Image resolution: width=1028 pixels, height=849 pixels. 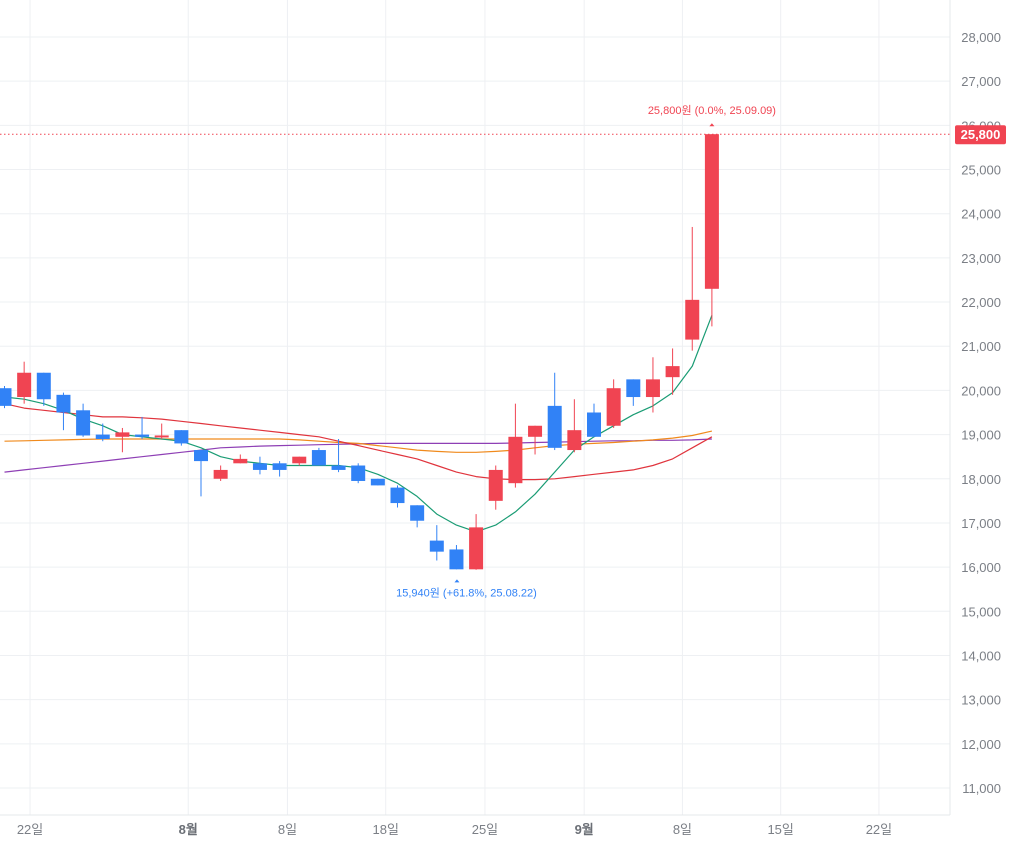 What do you see at coordinates (712, 125) in the screenshot?
I see `high-marker-icon` at bounding box center [712, 125].